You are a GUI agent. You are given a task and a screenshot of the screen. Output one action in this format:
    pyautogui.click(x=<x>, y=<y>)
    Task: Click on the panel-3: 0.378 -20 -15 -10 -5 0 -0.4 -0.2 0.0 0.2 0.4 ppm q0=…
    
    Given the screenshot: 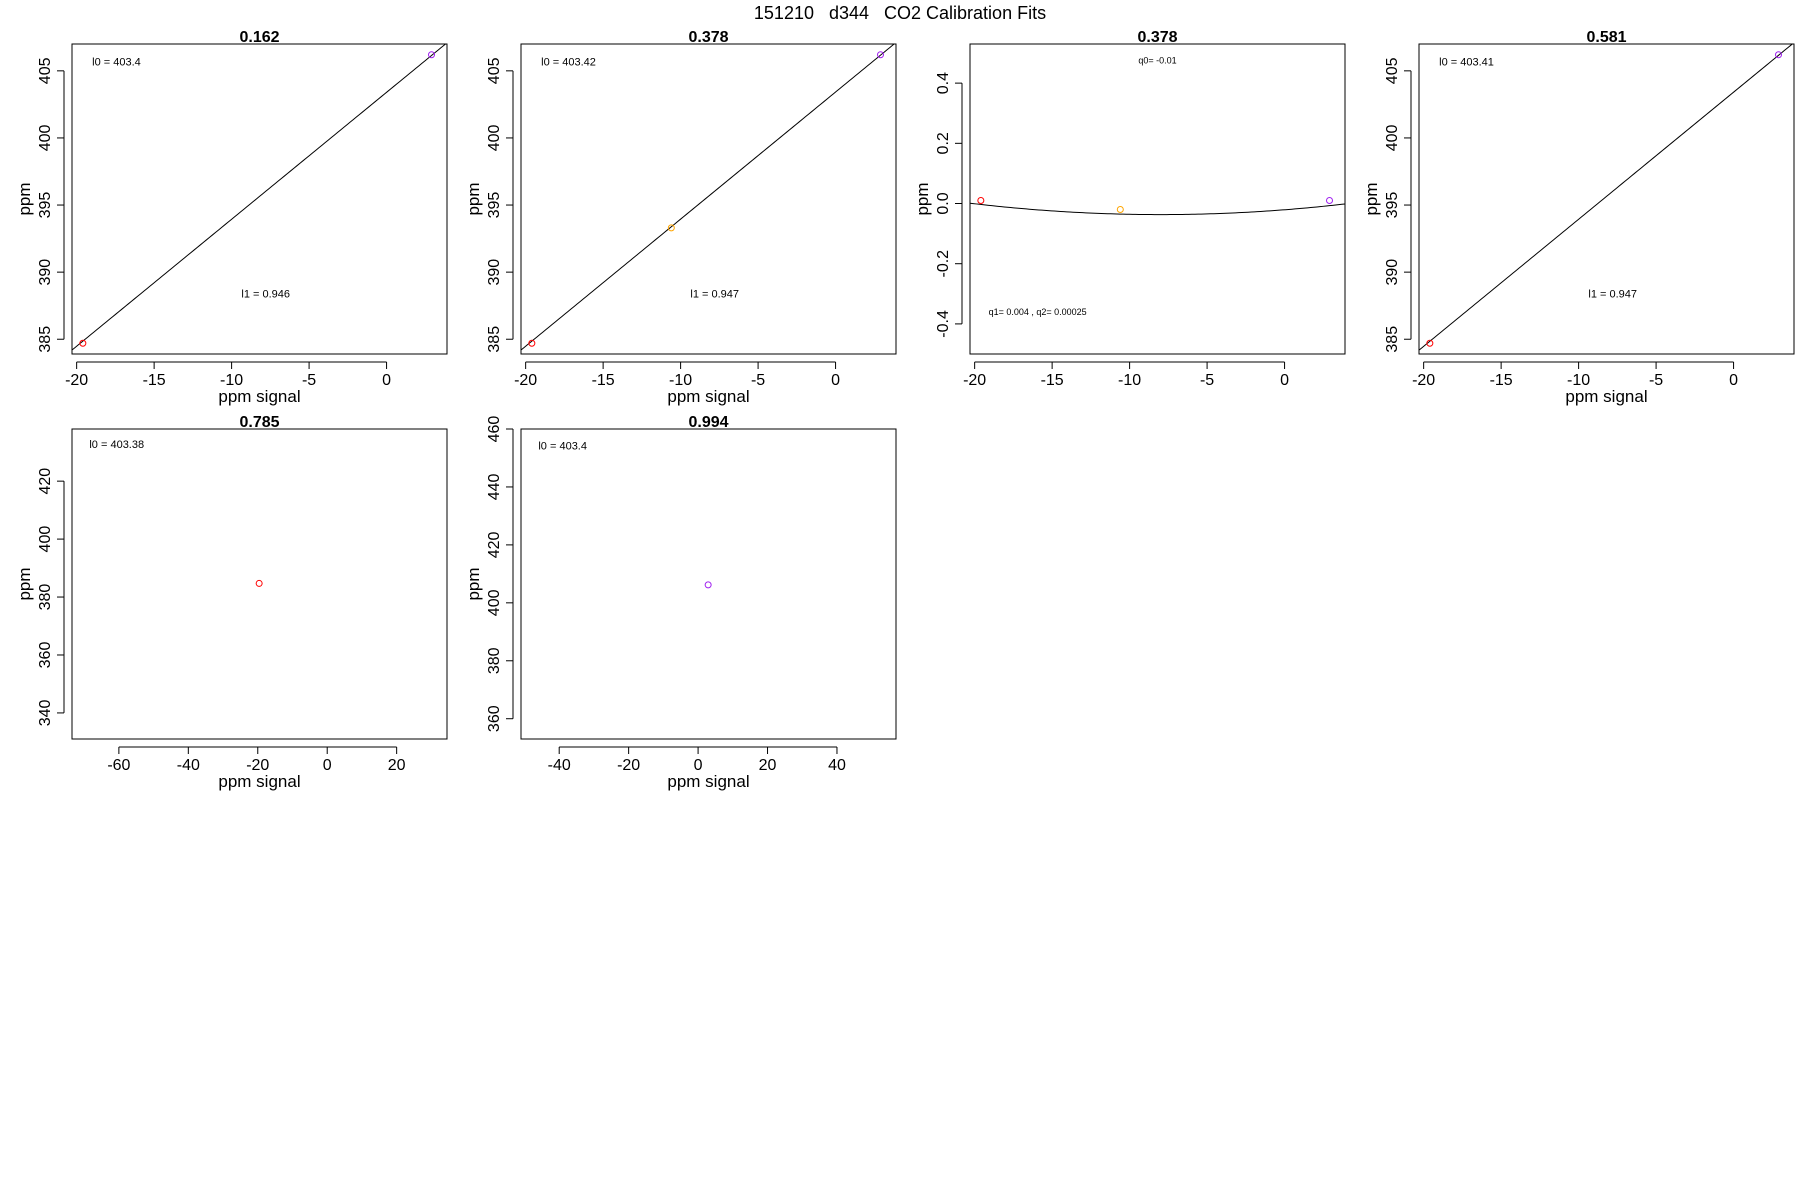 What is the action you would take?
    pyautogui.click(x=1129, y=209)
    